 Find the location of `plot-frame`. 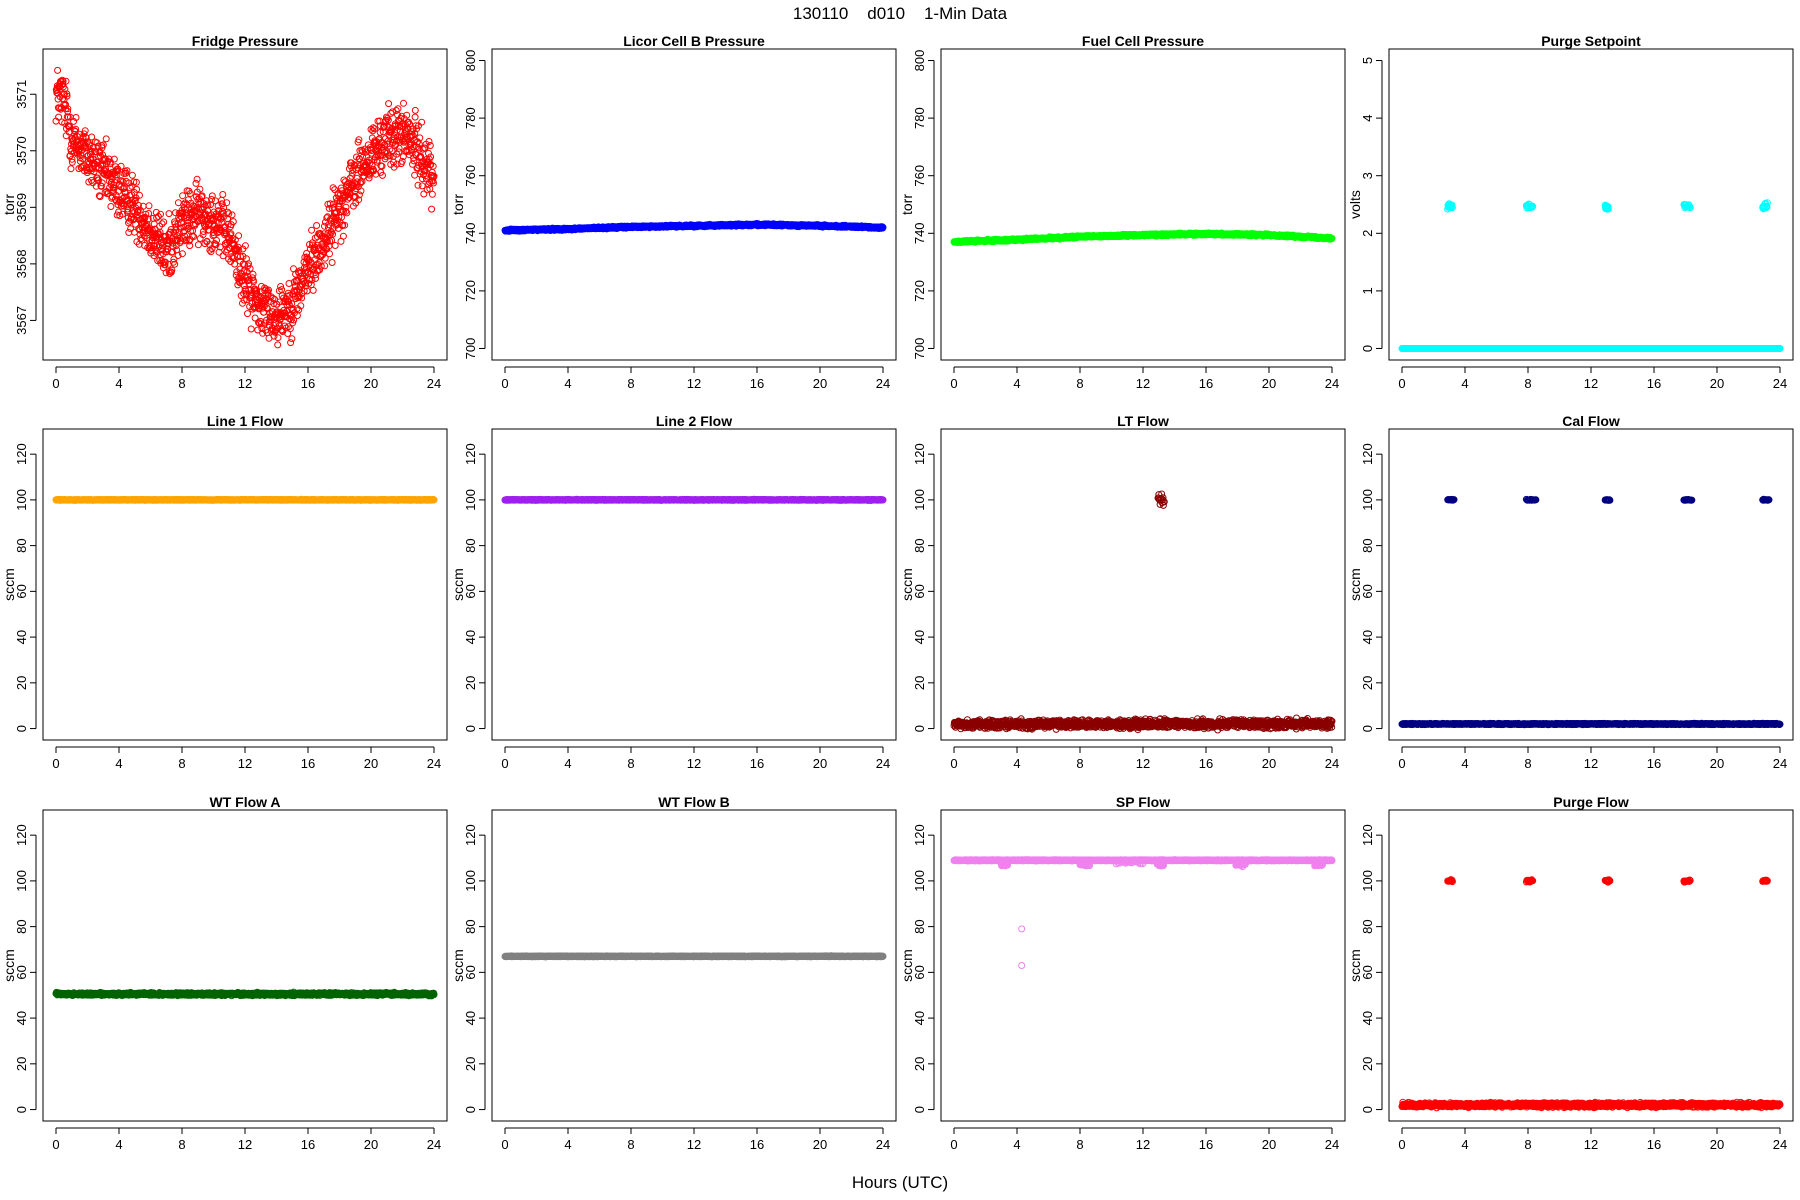

plot-frame is located at coordinates (694, 204).